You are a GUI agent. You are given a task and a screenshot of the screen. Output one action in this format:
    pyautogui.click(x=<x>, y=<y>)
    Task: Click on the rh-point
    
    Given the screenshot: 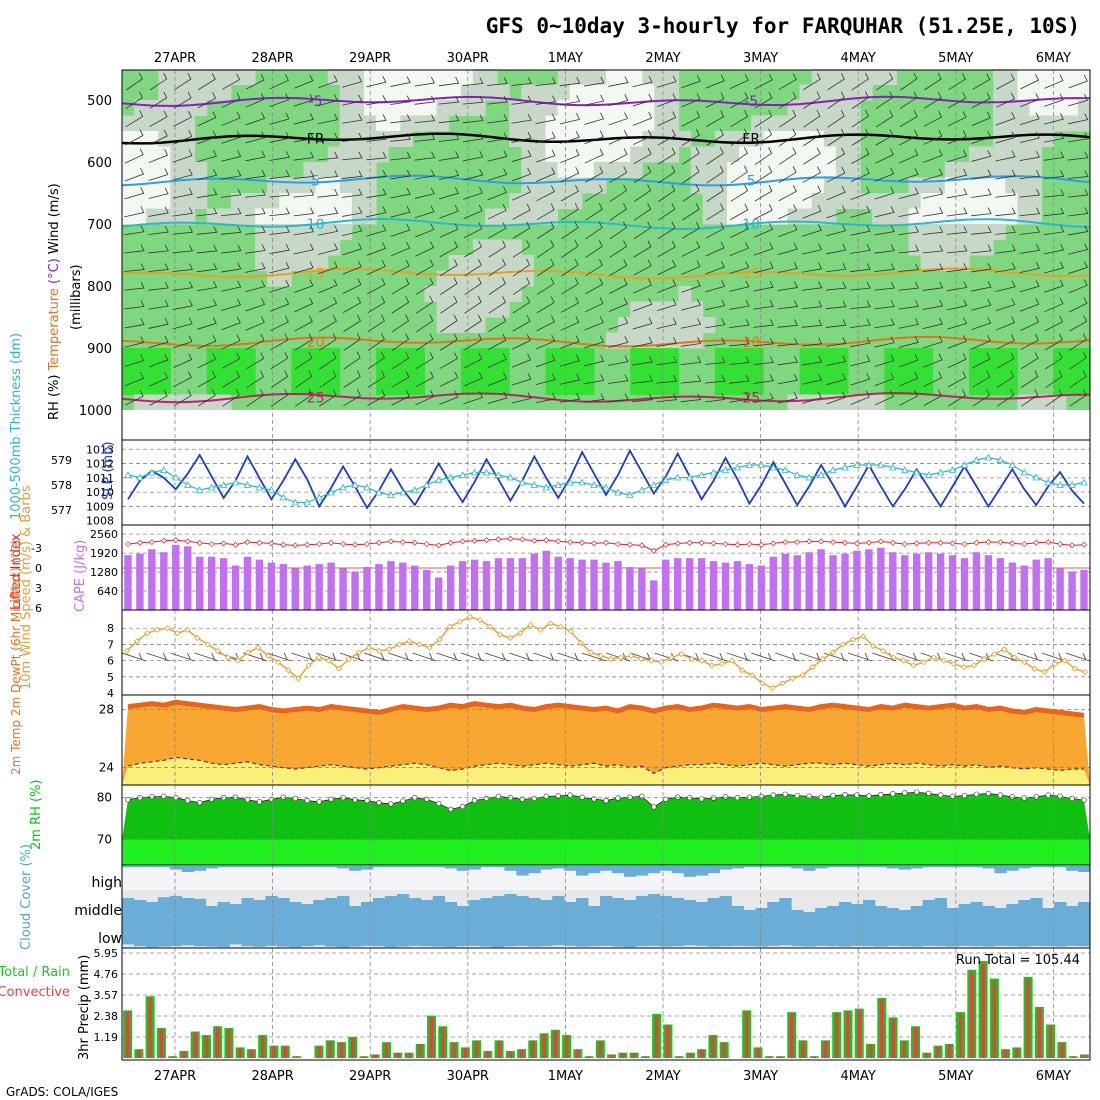 What is the action you would take?
    pyautogui.click(x=522, y=799)
    